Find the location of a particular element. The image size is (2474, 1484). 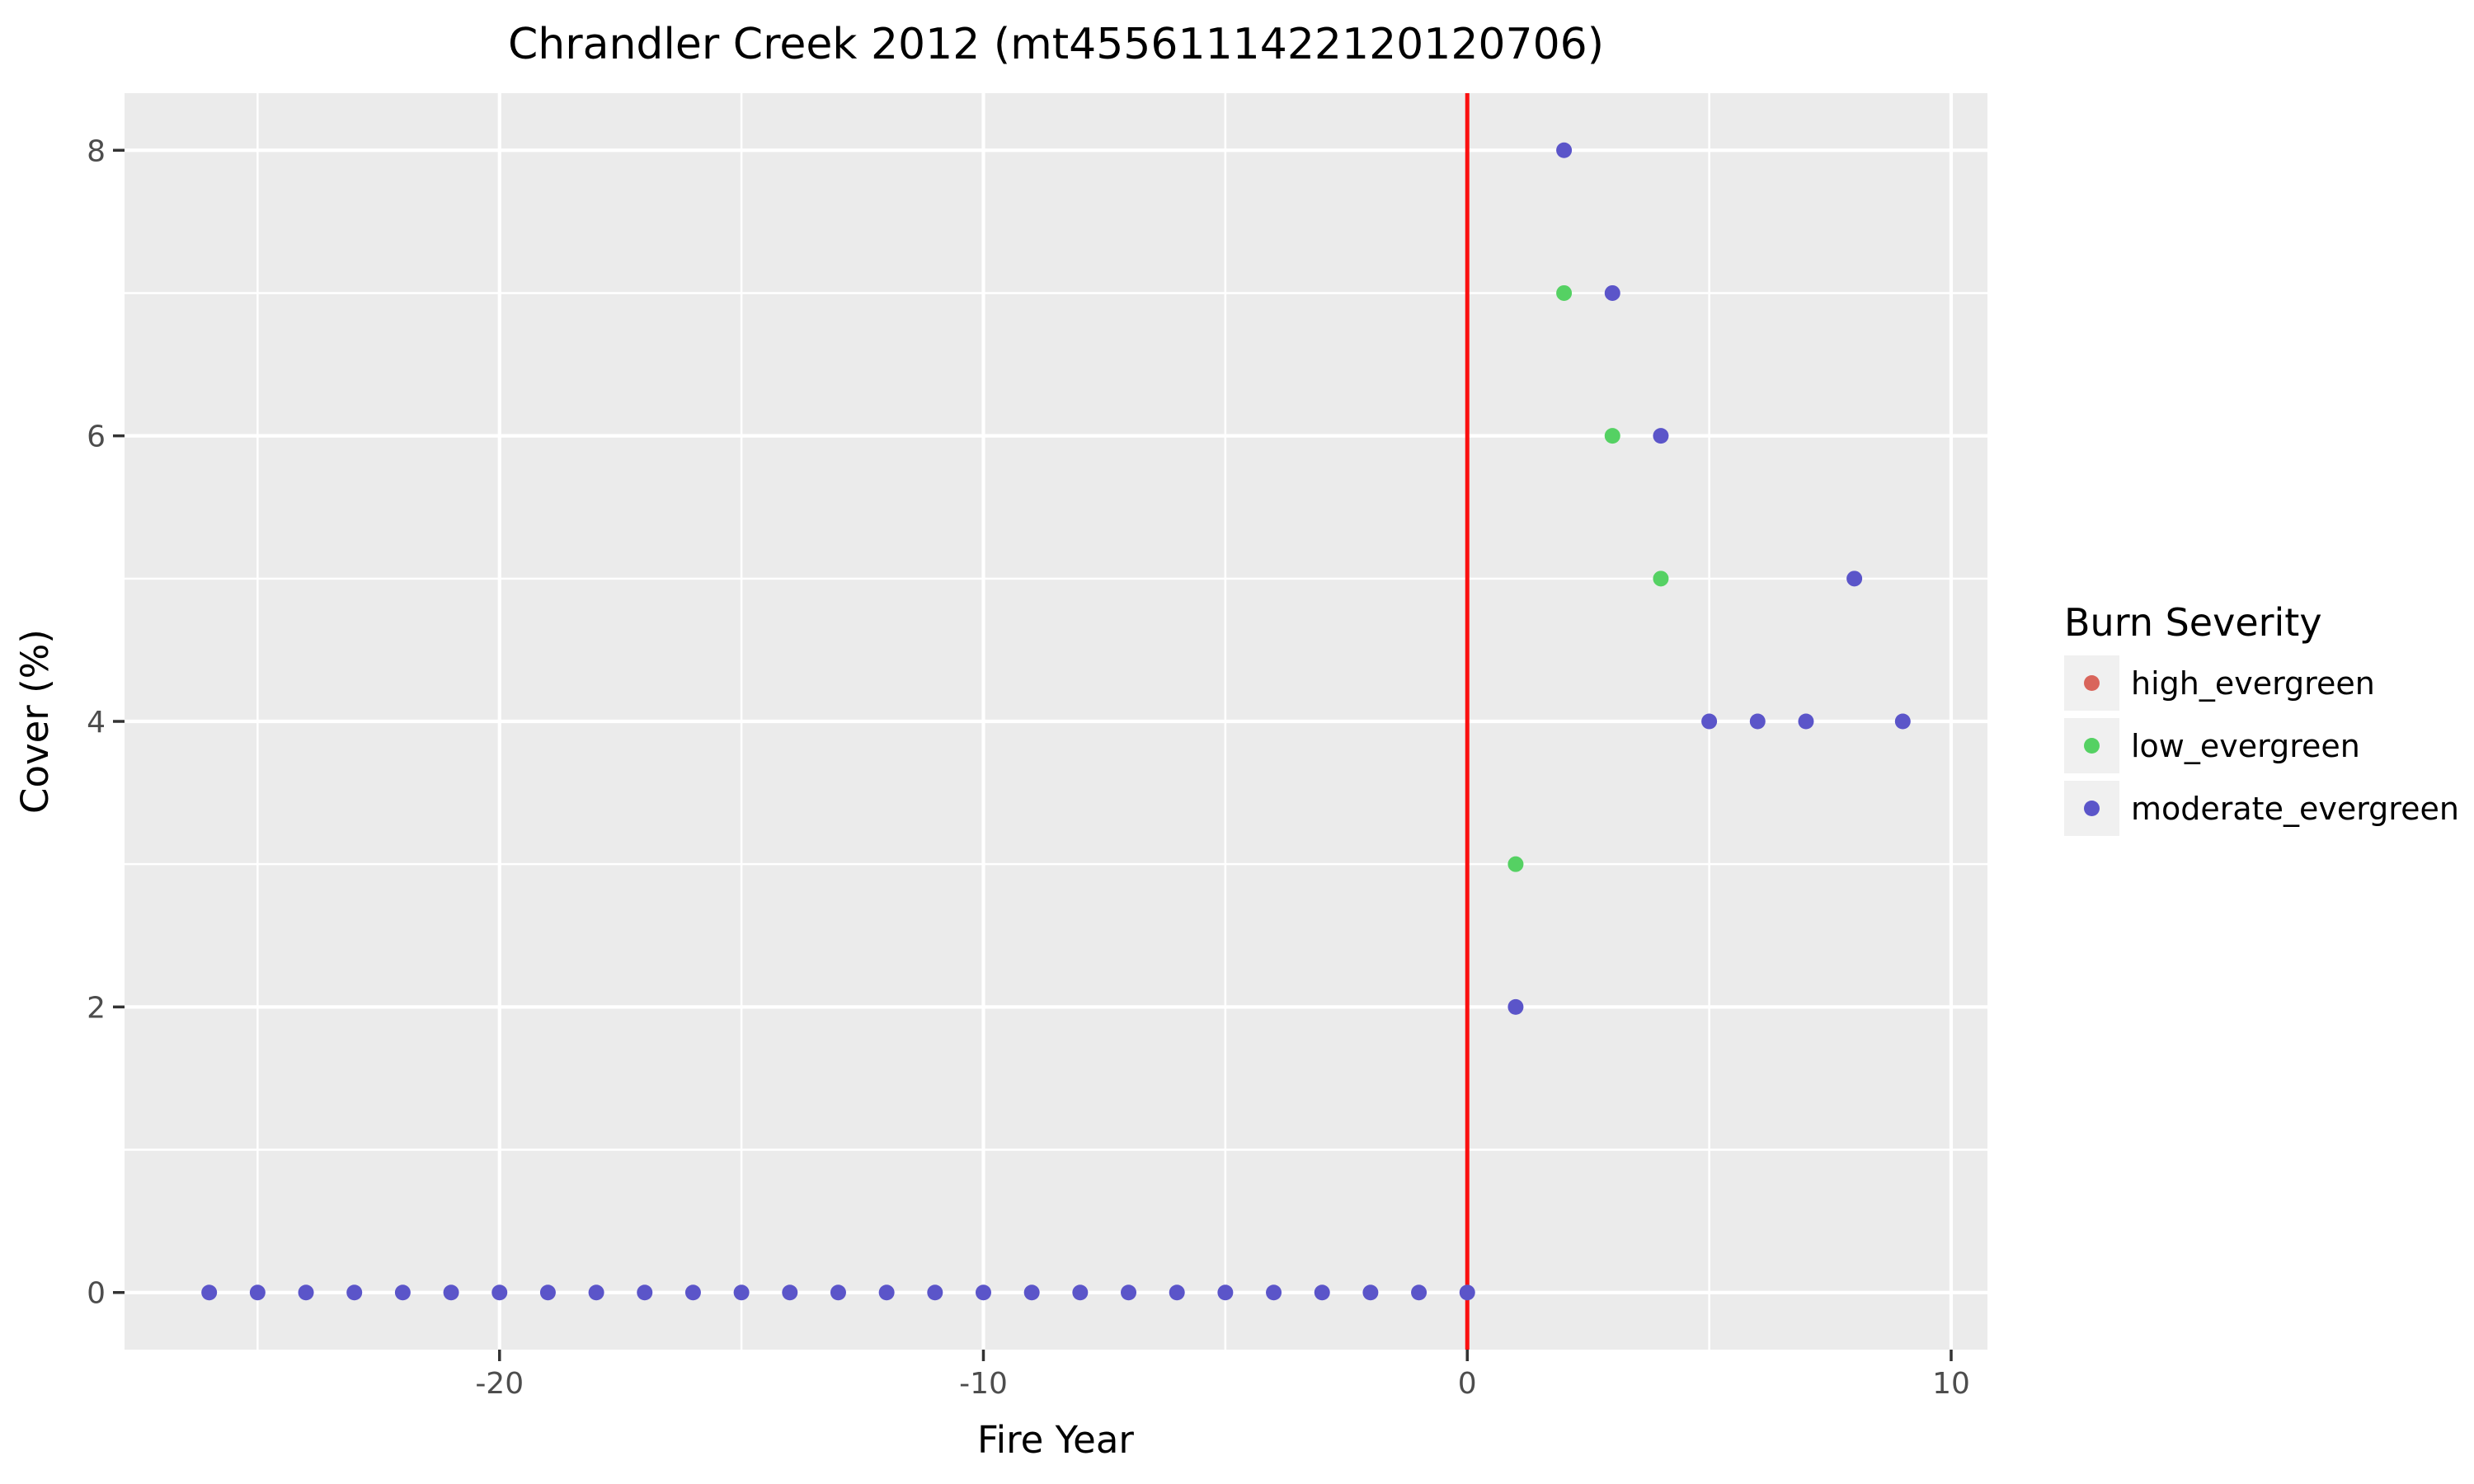

legend-marker-high-evergreen is located at coordinates (2092, 683).